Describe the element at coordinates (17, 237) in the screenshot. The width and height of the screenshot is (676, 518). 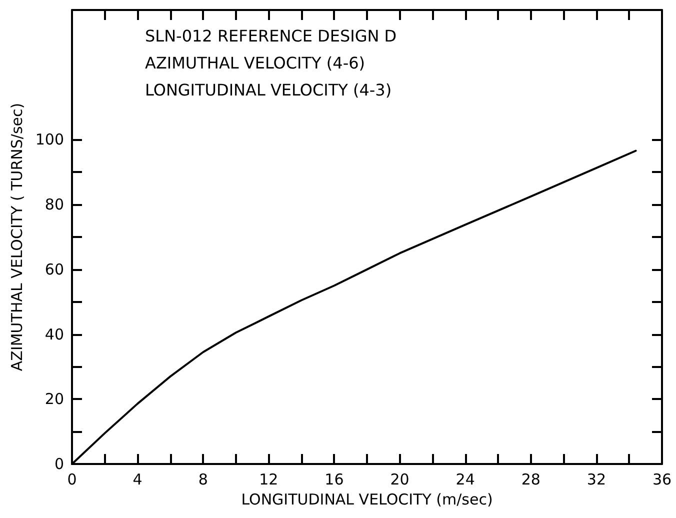
I see `y-axis-title: AZIMUTHAL VELOCITY ( TURNS/sec)` at that location.